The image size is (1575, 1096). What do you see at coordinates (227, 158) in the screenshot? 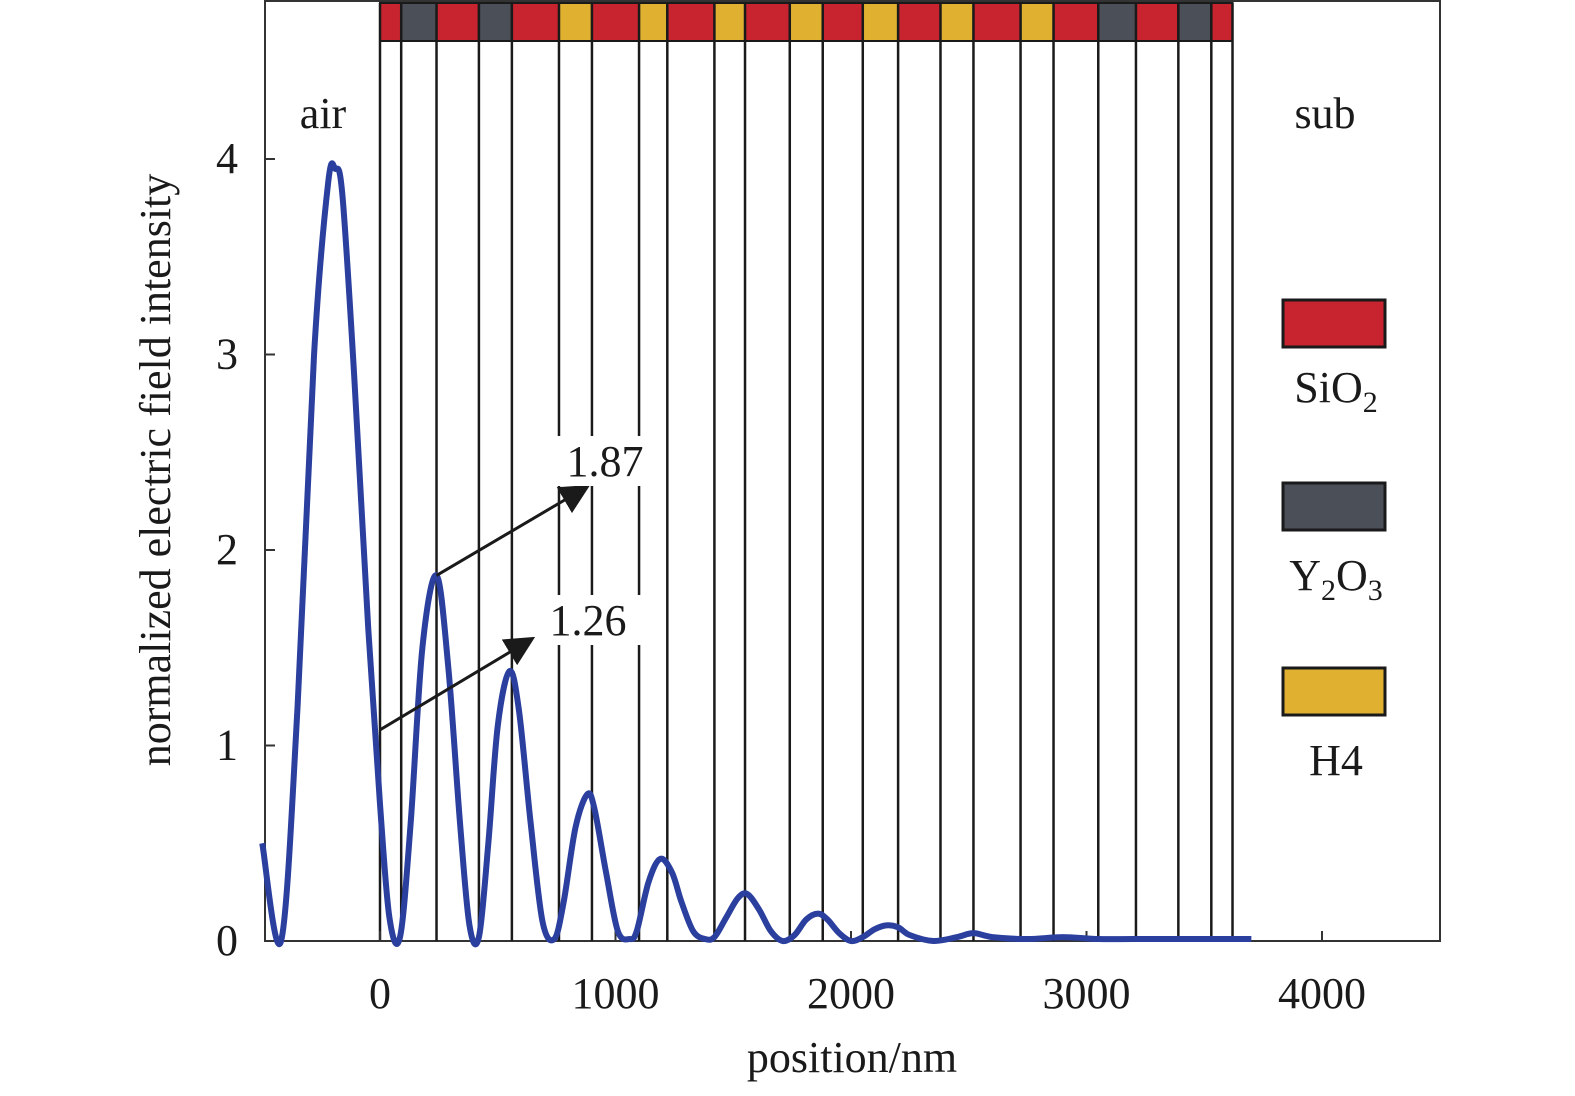
I see `y-tick-label-4: 4` at bounding box center [227, 158].